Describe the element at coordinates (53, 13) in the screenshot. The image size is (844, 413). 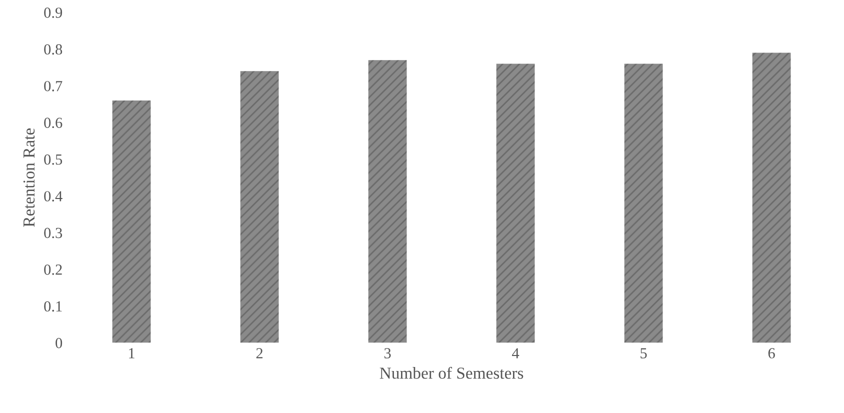
I see `y-tick-label: 0.9` at that location.